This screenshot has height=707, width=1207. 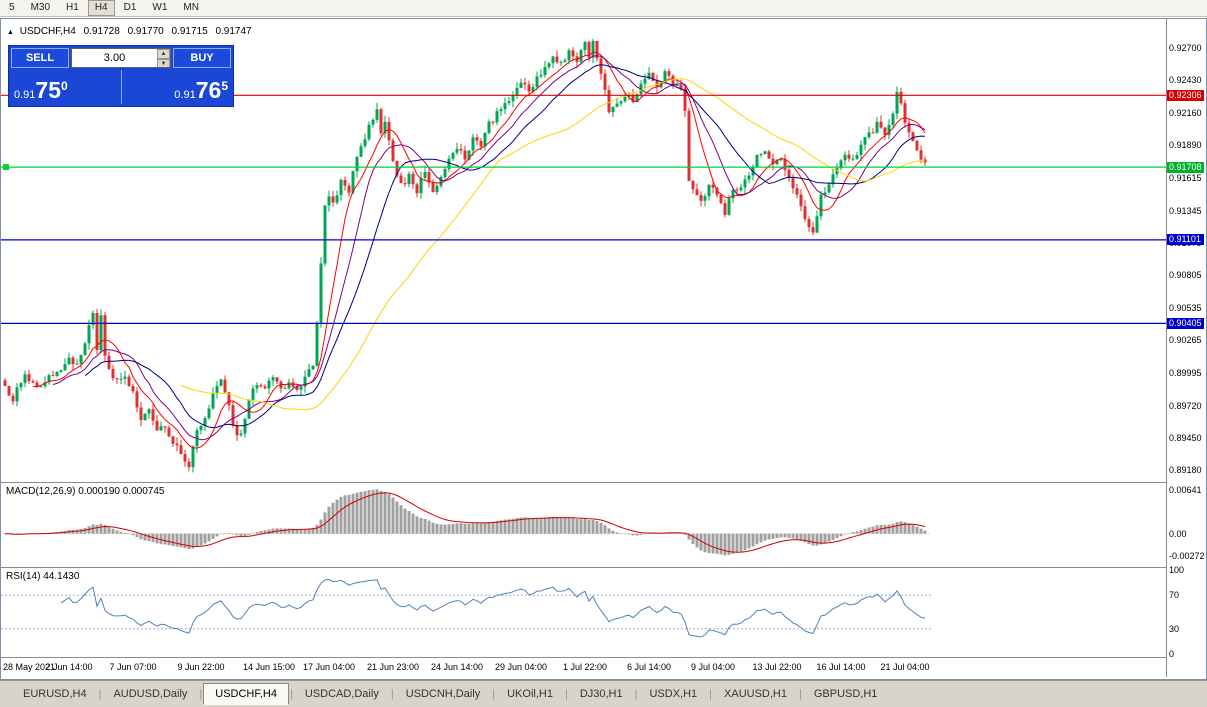 I want to click on price-tick: 0.91615, so click(x=1185, y=178).